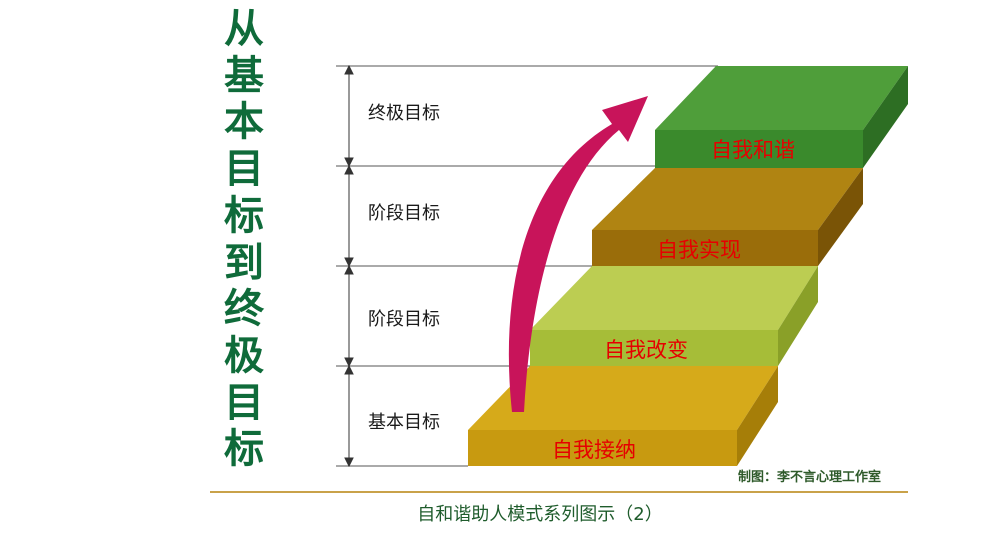 Image resolution: width=1000 pixels, height=539 pixels. What do you see at coordinates (244, 309) in the screenshot?
I see `title-char: 终` at bounding box center [244, 309].